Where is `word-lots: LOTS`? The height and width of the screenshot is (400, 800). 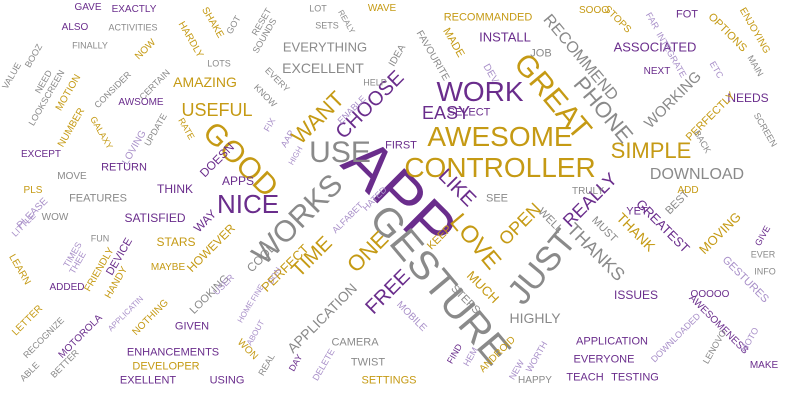
word-lots: LOTS is located at coordinates (219, 63).